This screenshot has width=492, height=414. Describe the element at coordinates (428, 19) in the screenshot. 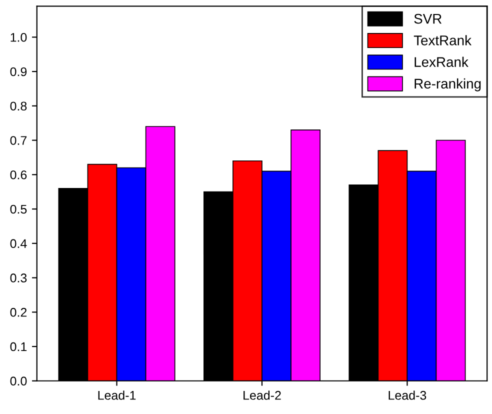

I see `legend-label: SVR` at that location.